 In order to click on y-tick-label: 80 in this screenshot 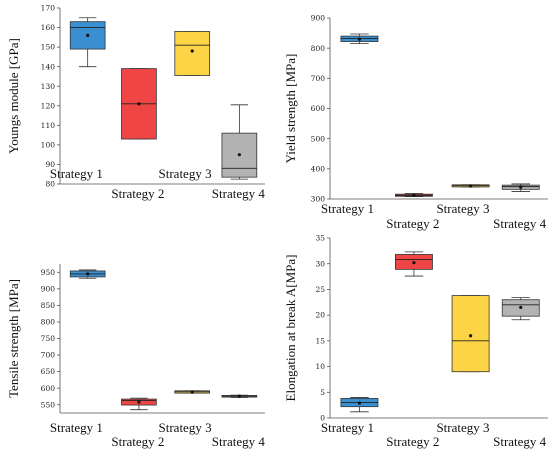, I will do `click(50, 184)`.